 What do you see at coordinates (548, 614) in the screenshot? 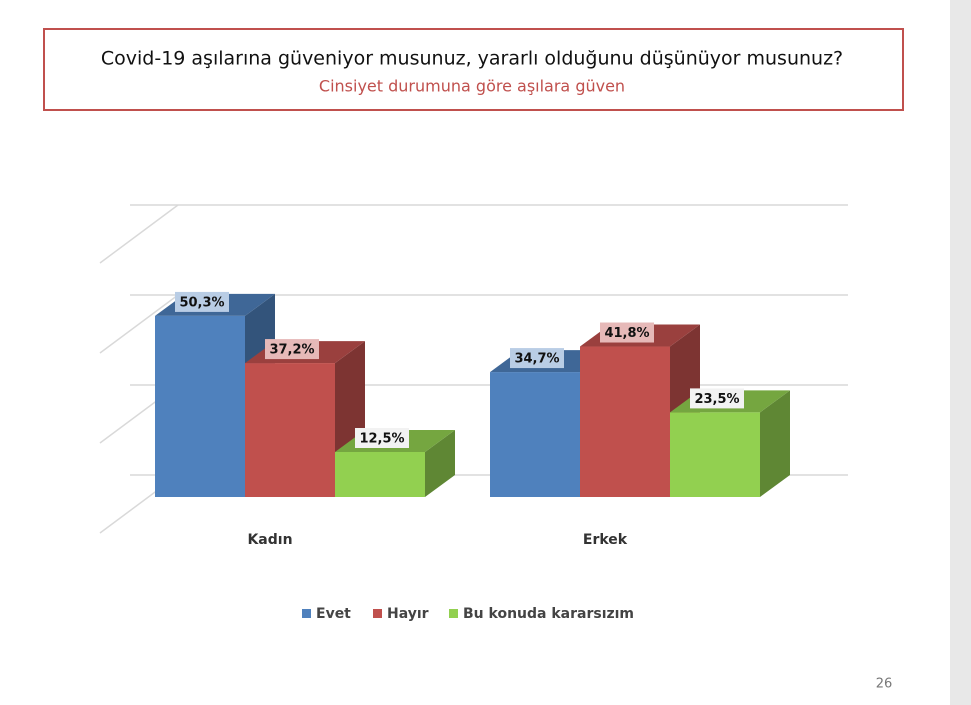
I see `legend-label: Bu konuda kararsızım` at bounding box center [548, 614].